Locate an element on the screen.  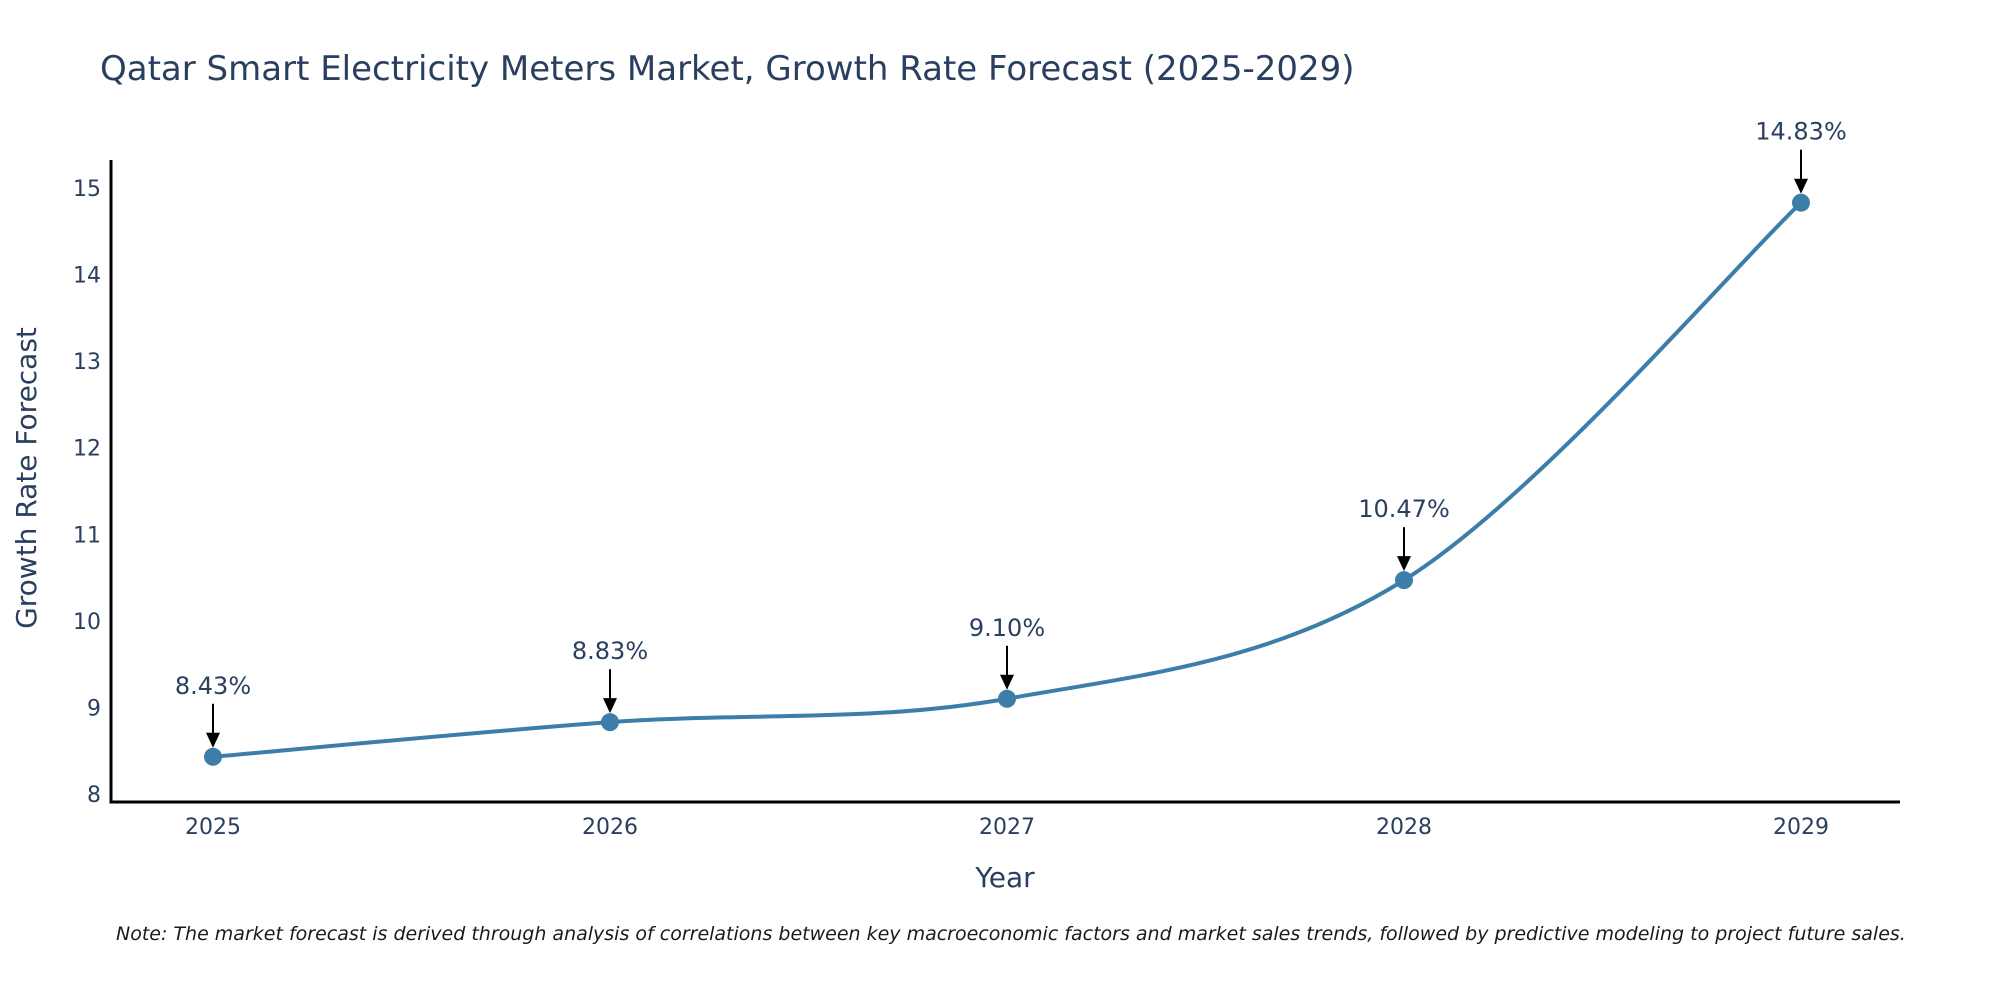
x-tick-label: 2029 is located at coordinates (1801, 827).